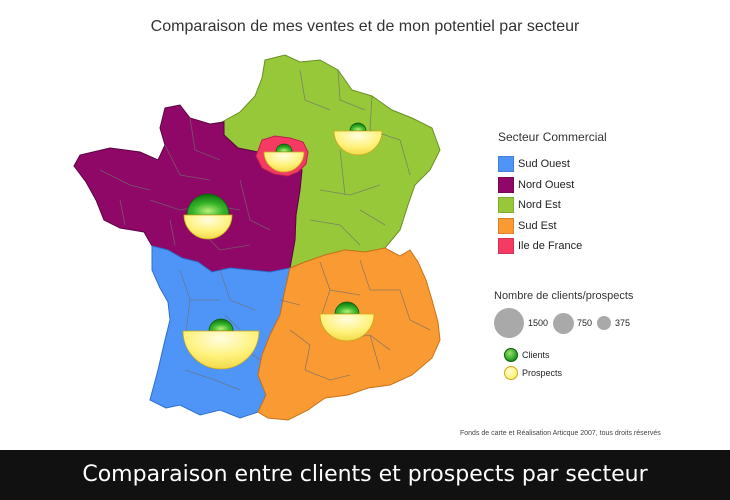 Image resolution: width=730 pixels, height=500 pixels. What do you see at coordinates (358, 143) in the screenshot?
I see `prospects-half-nord-est` at bounding box center [358, 143].